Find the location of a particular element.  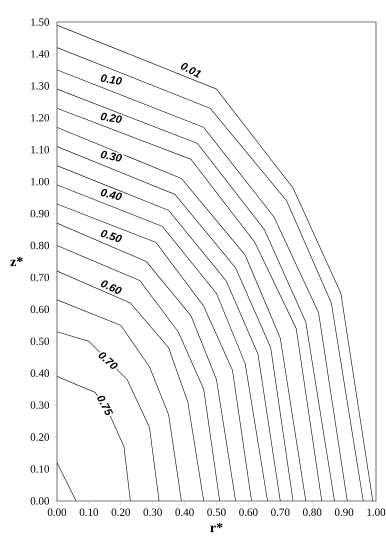

annotation: 0.30 is located at coordinates (111, 156).